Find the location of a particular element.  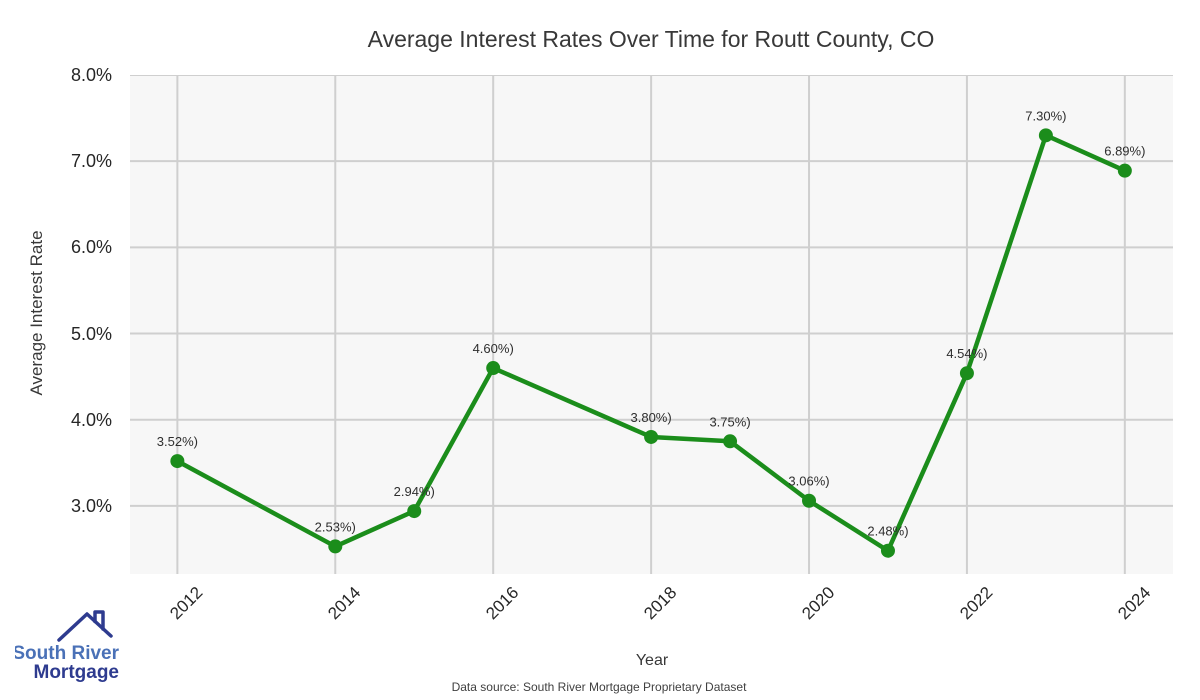

data-point-label: 2.53%) is located at coordinates (335, 526).